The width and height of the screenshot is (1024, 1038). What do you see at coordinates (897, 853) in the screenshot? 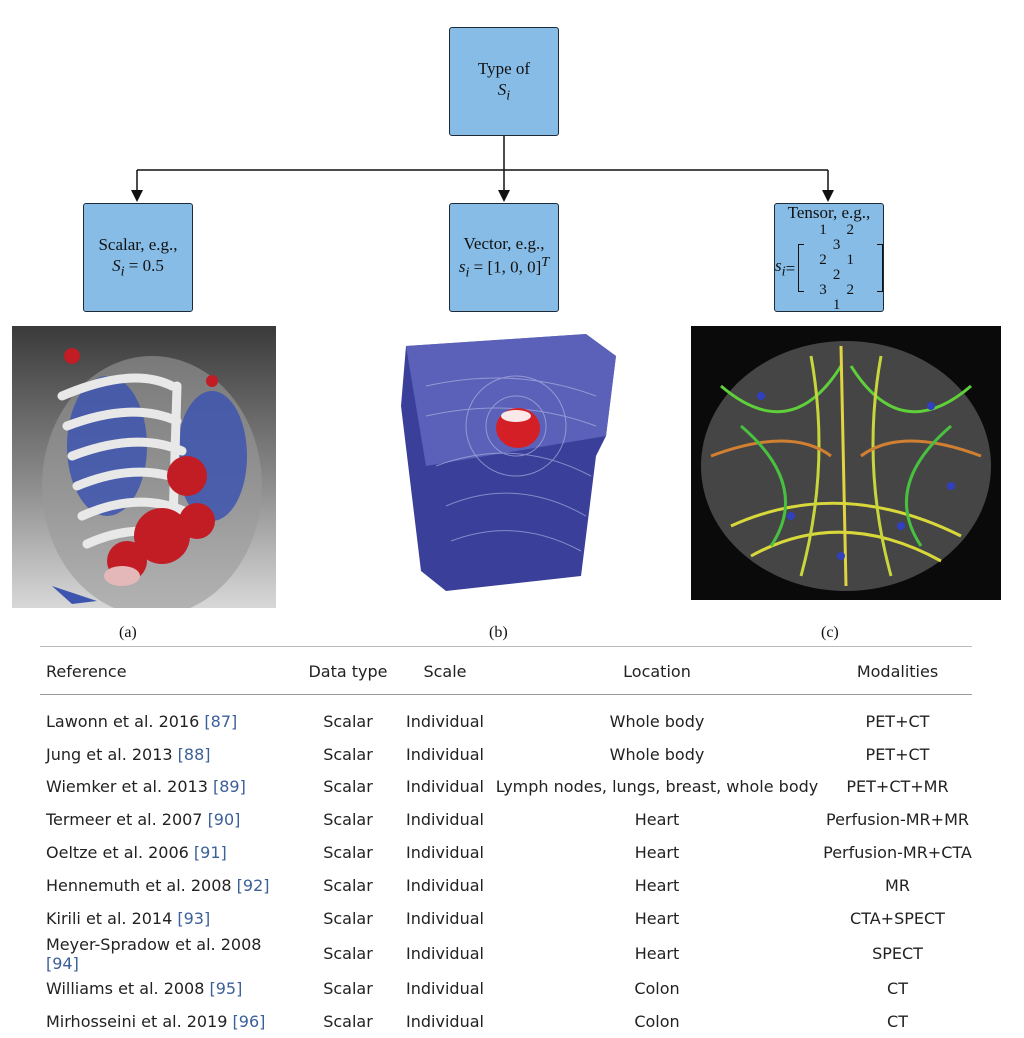
I see `cell-modalities: Perfusion-MR+CTA` at bounding box center [897, 853].